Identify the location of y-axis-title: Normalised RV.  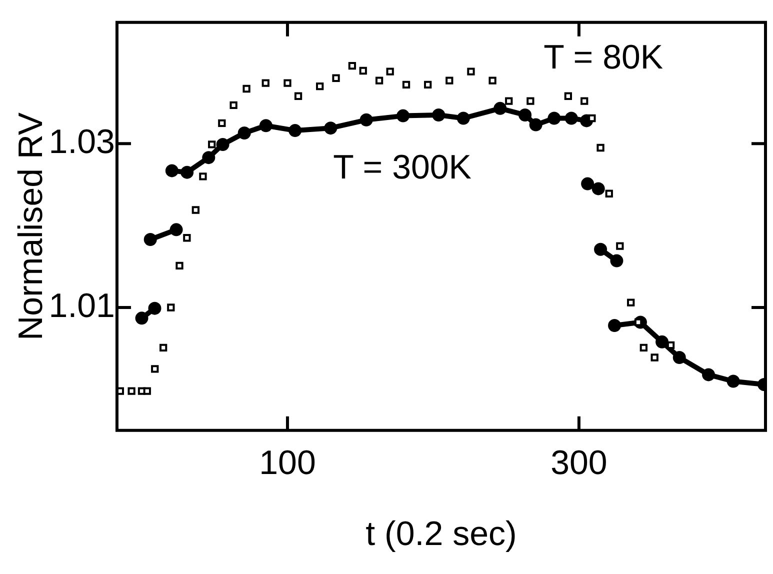
(31, 226).